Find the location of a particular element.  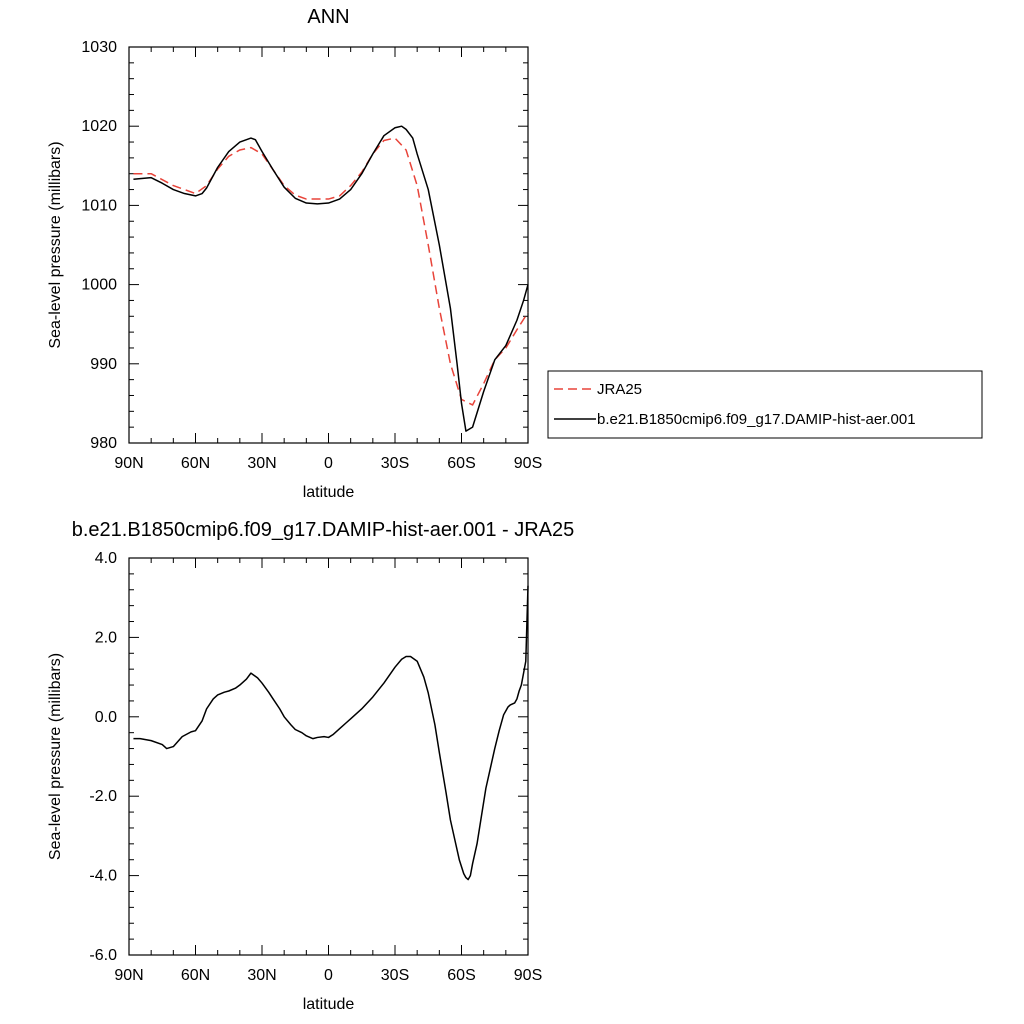

y-tick-label: 0.0 is located at coordinates (106, 717).